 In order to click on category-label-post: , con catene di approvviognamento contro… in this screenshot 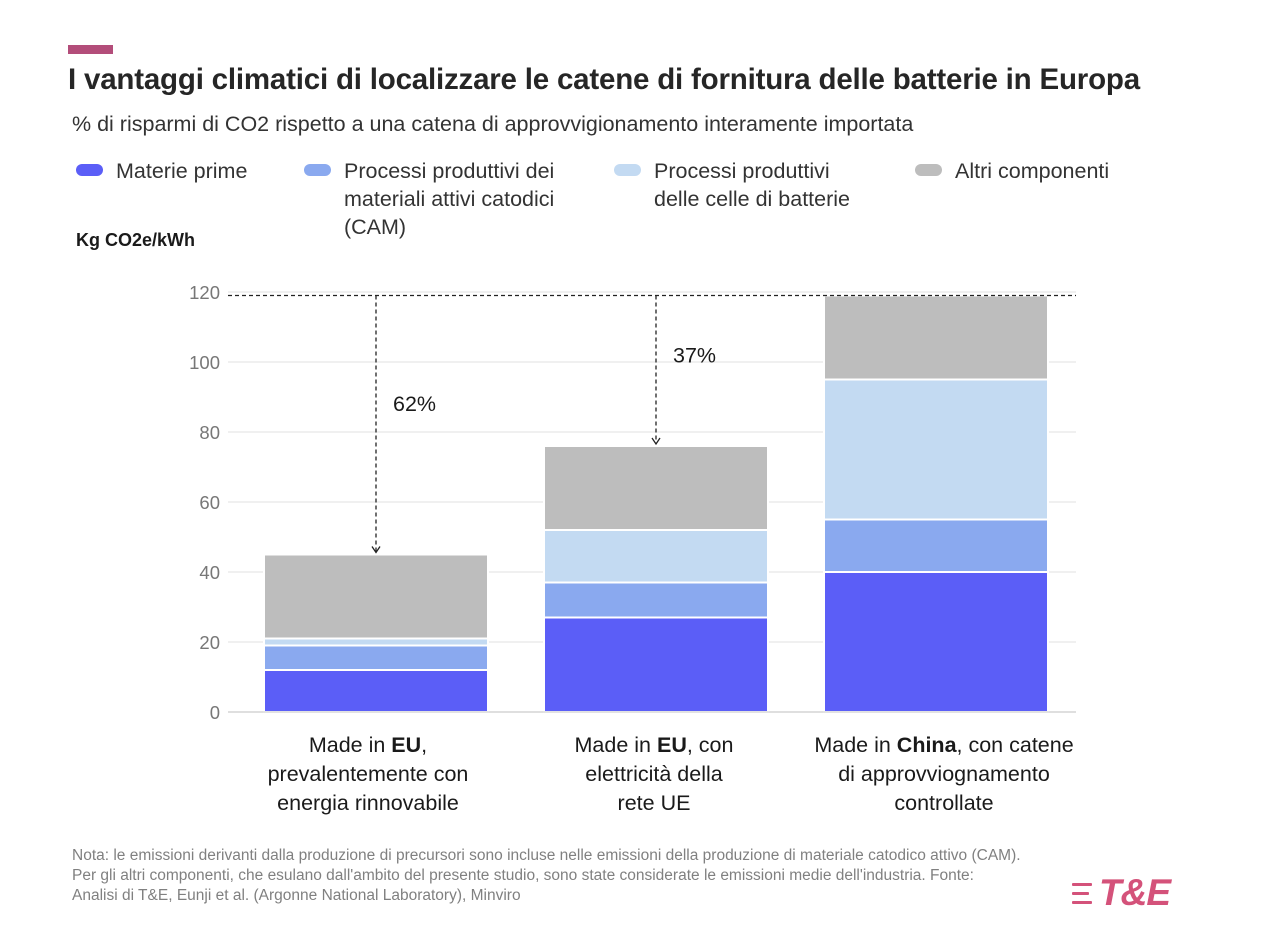, I will do `click(956, 774)`.